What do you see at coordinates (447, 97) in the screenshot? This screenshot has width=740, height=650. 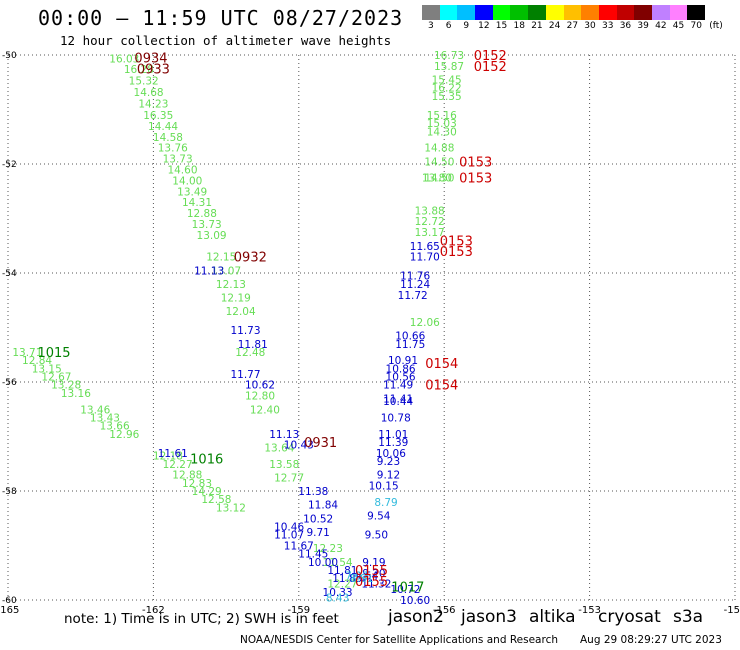 I see `wave-height-value: 15.35` at bounding box center [447, 97].